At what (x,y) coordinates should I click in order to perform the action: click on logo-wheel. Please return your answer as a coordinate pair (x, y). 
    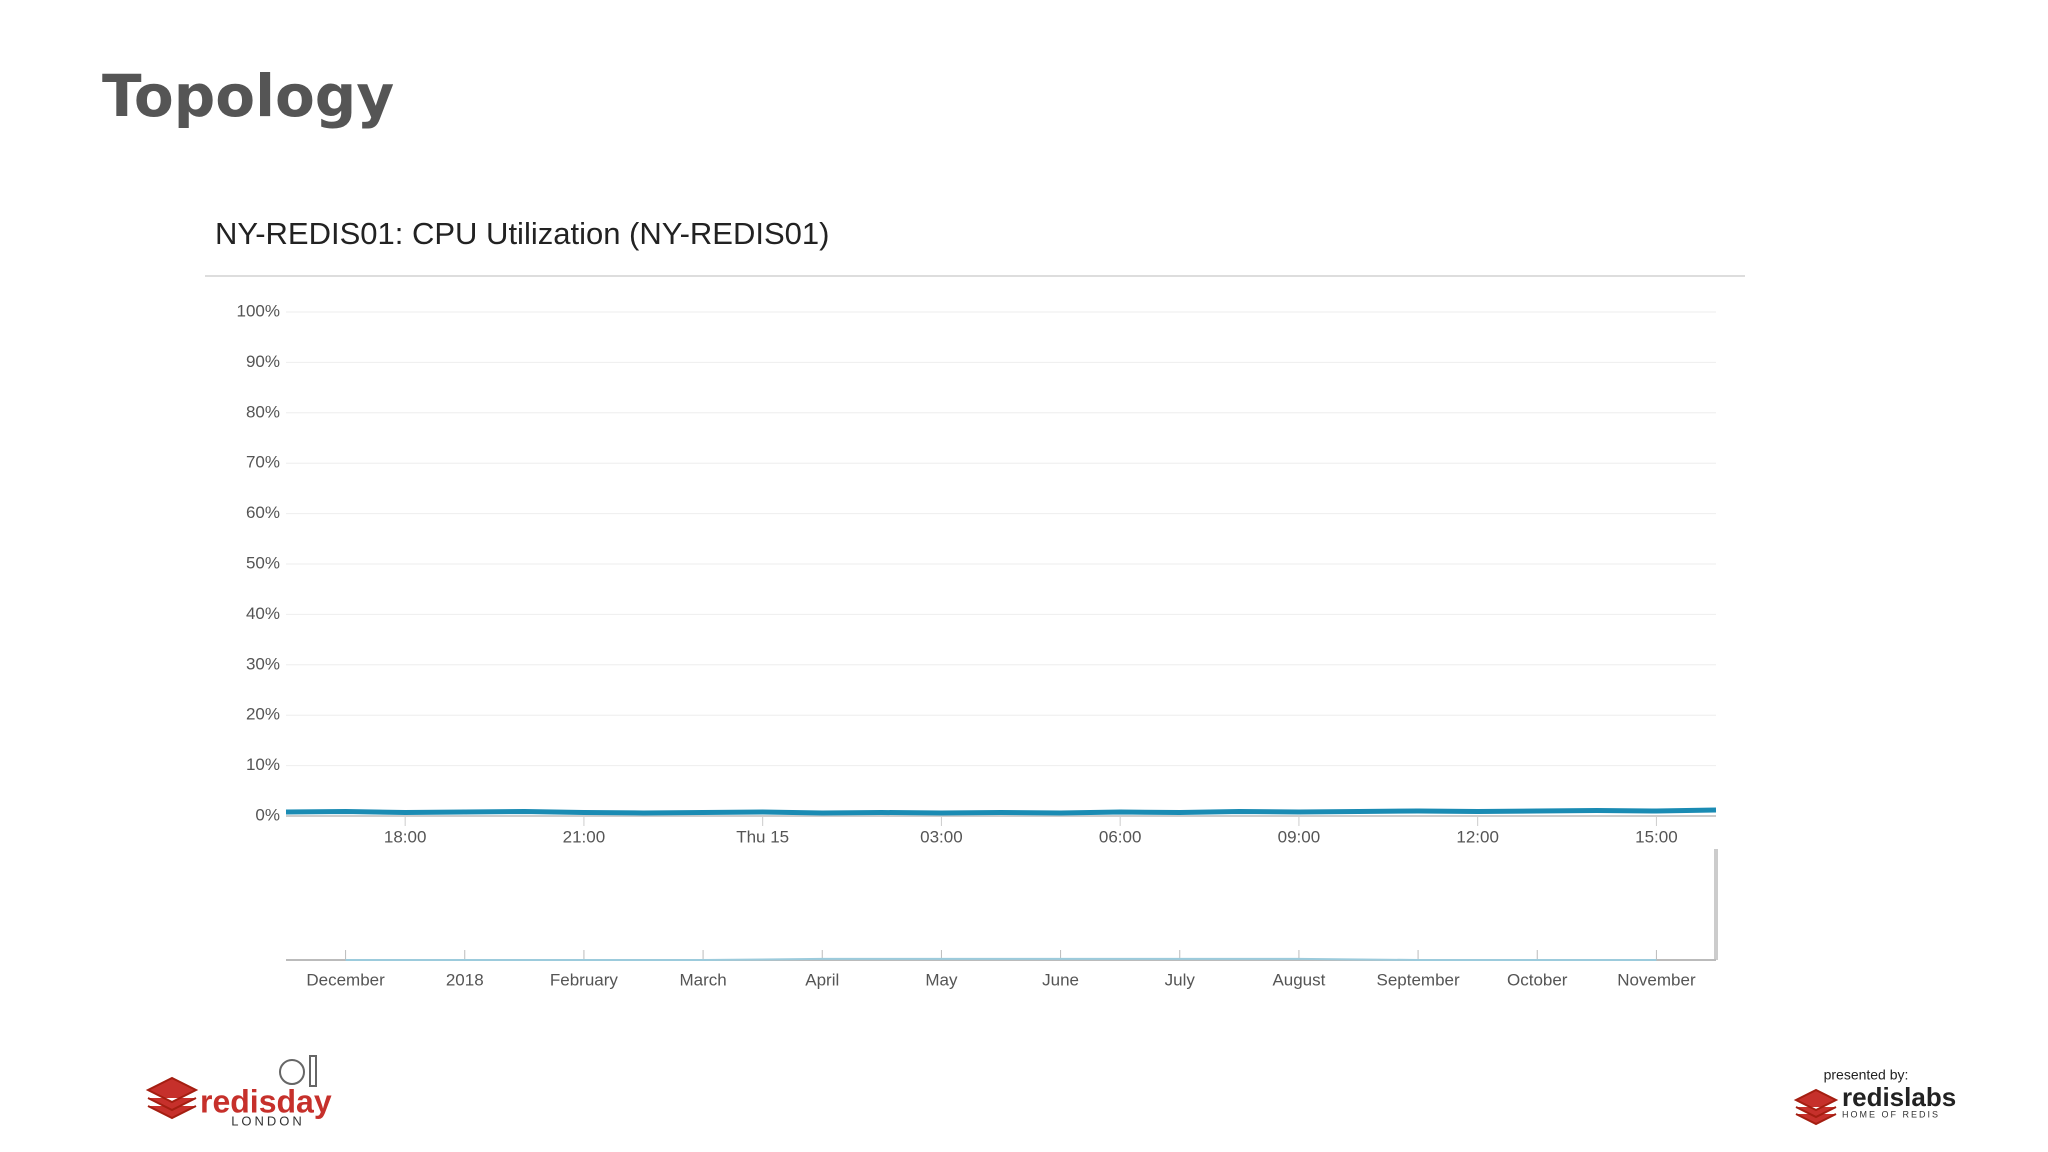
    Looking at the image, I should click on (292, 1072).